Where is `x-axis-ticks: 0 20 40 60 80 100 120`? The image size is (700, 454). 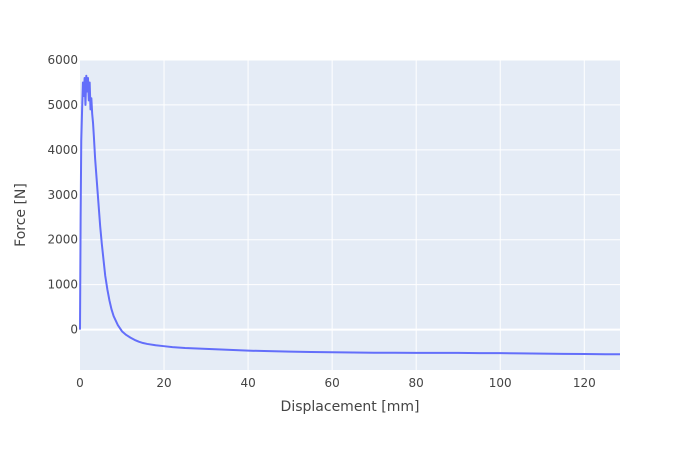 x-axis-ticks: 0 20 40 60 80 100 120 is located at coordinates (336, 383).